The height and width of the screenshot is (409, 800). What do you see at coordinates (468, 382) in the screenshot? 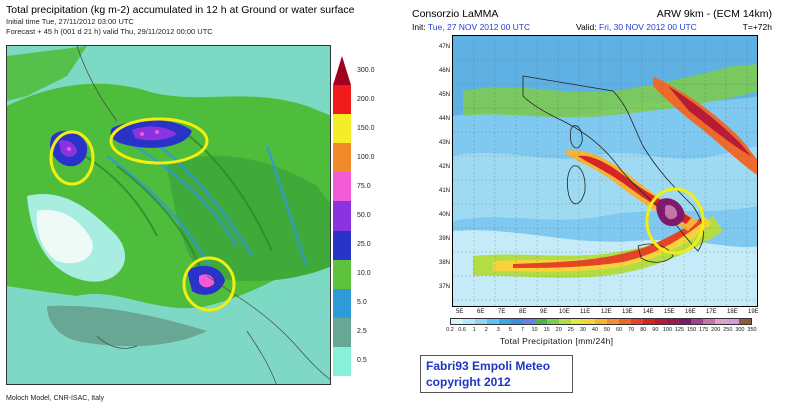
I see `watermark-line-2: copyright 2012` at bounding box center [468, 382].